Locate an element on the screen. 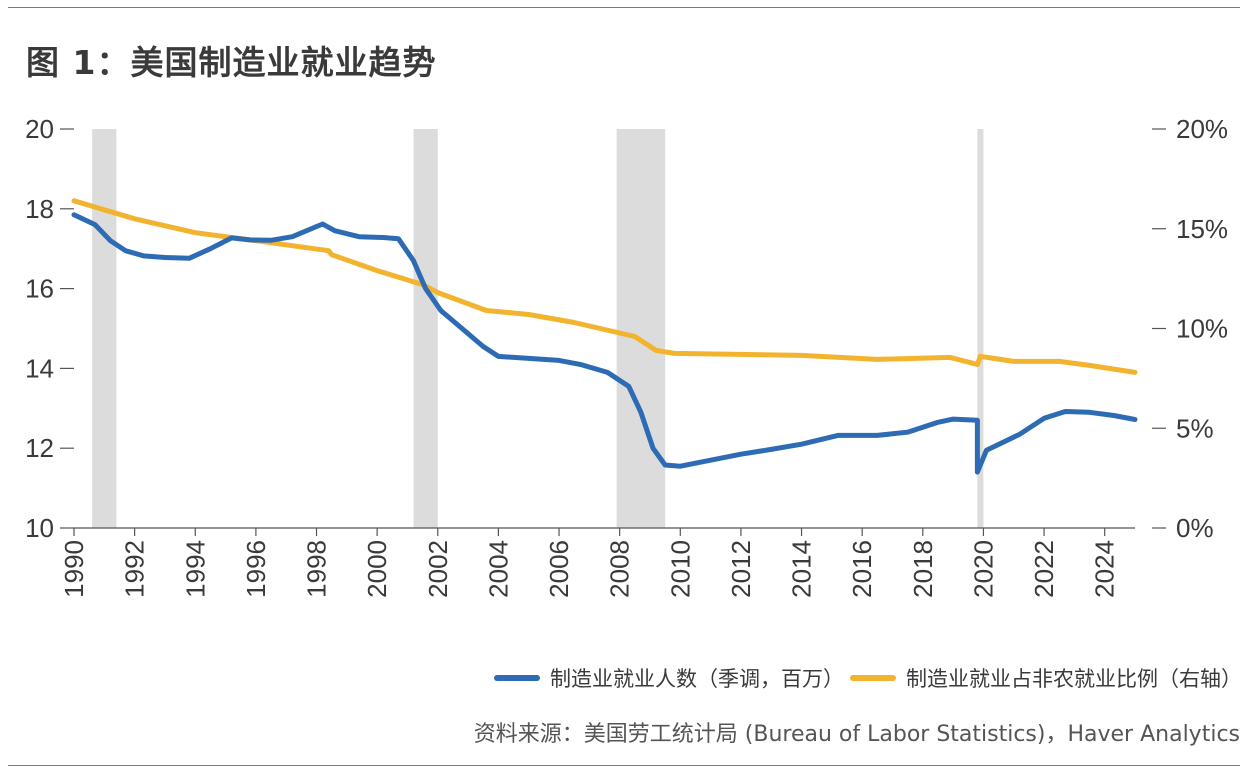 This screenshot has height=773, width=1248. x-tick-label-1990: 1990 is located at coordinates (74, 569).